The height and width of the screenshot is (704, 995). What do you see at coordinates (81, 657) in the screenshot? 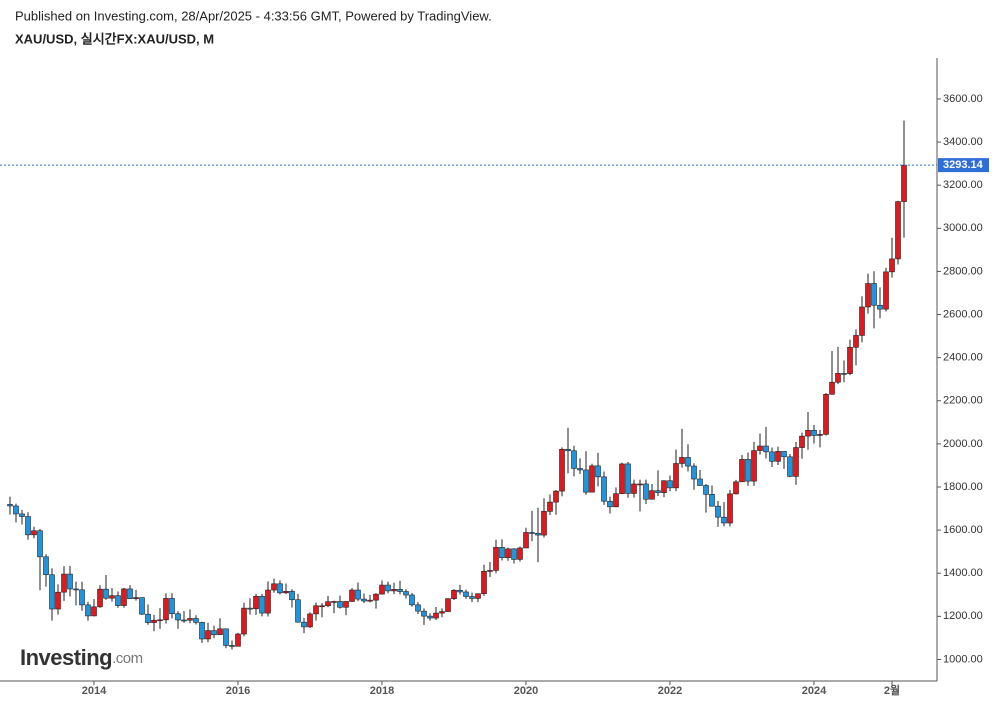
I see `logo: Investing.com` at bounding box center [81, 657].